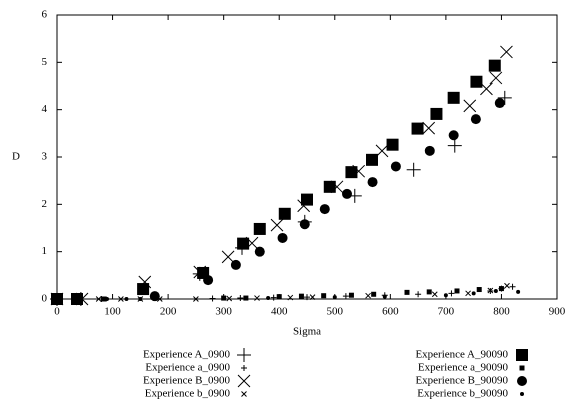  I want to click on x-tick-label: 600, so click(390, 312).